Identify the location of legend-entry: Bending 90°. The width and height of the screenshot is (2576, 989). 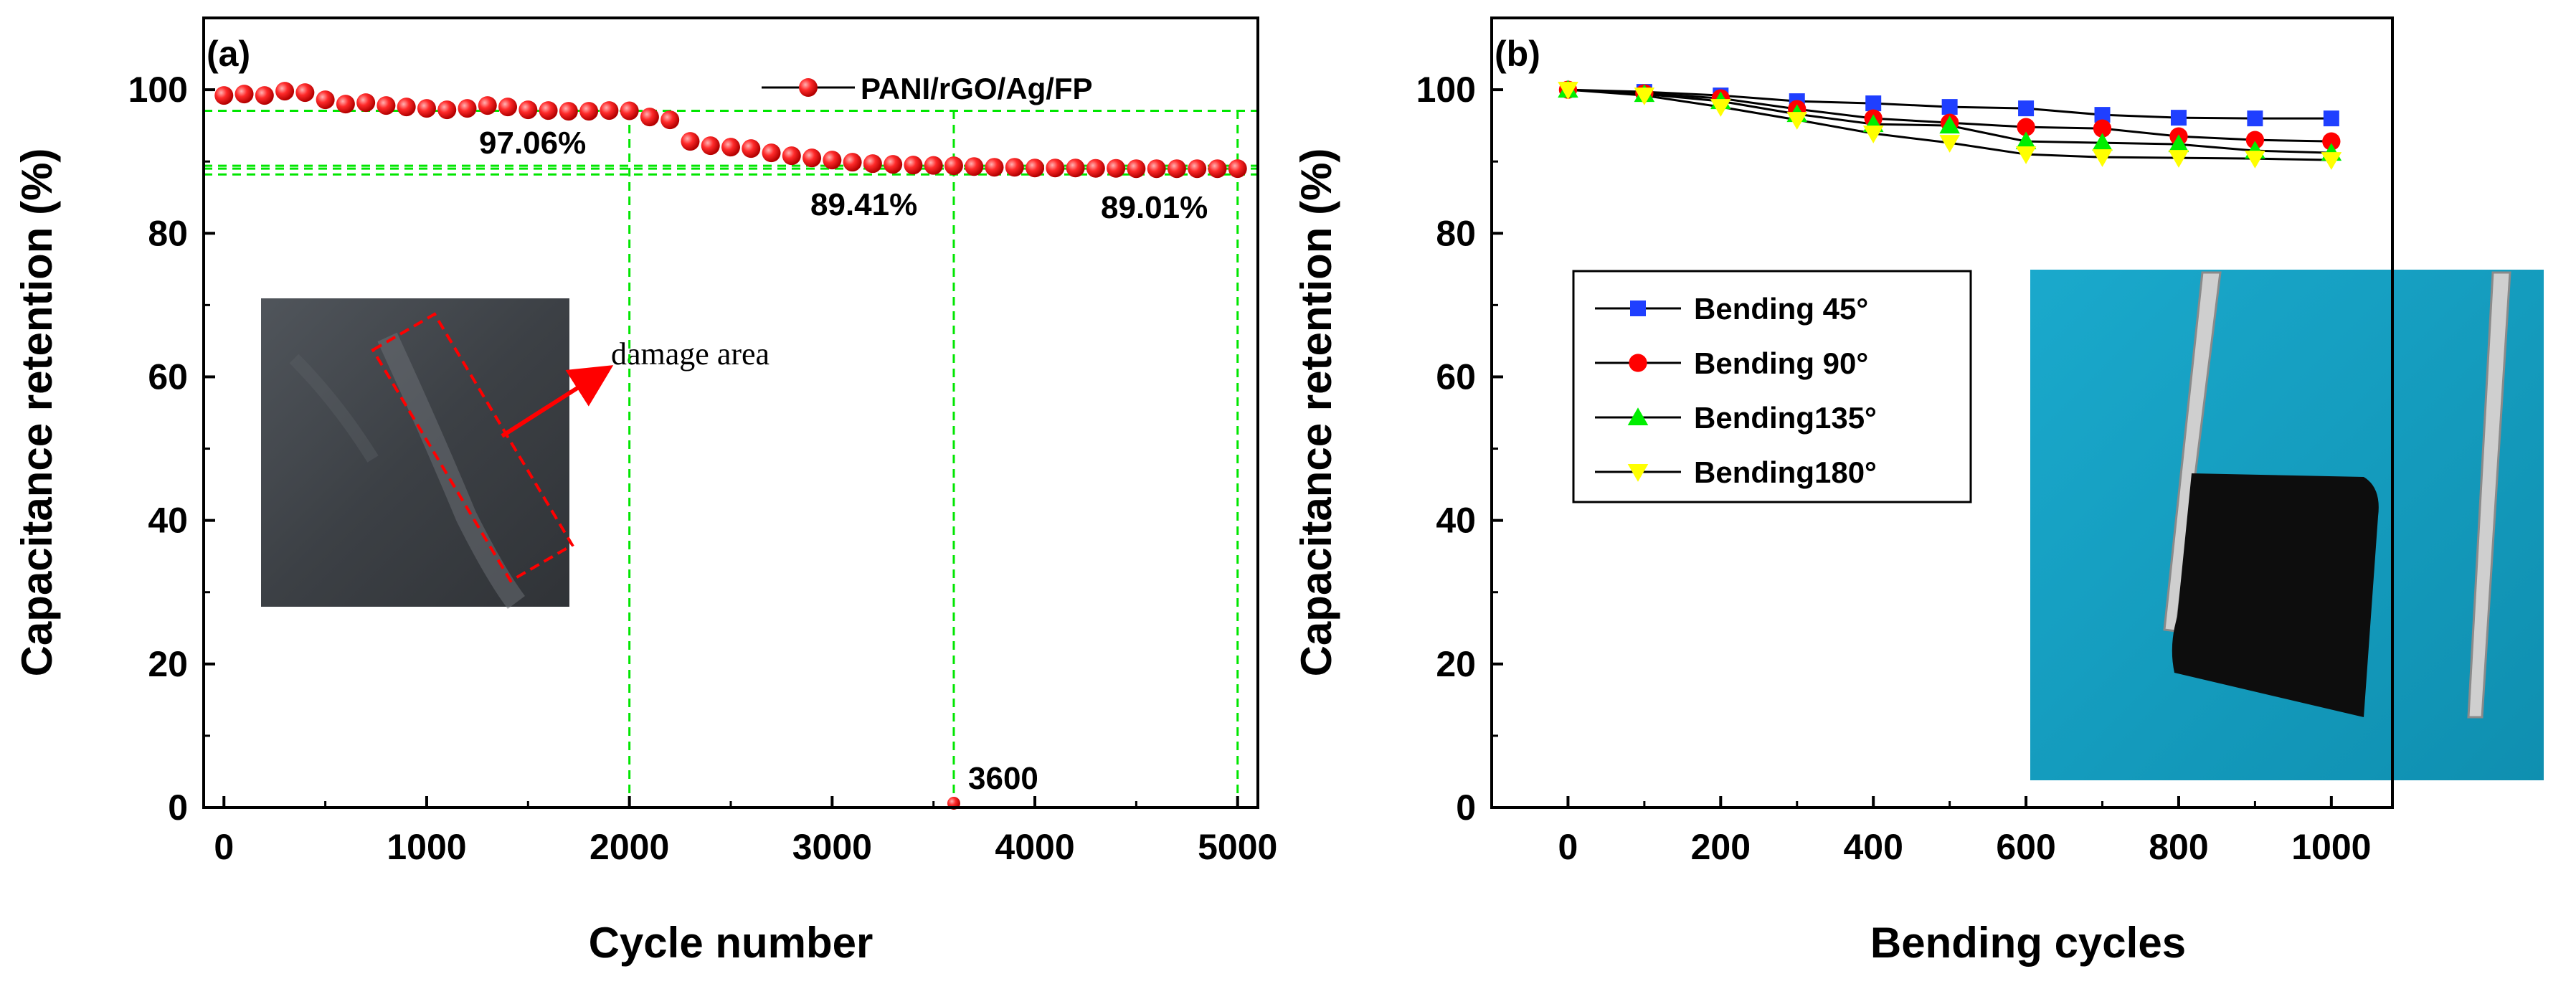
(1781, 363).